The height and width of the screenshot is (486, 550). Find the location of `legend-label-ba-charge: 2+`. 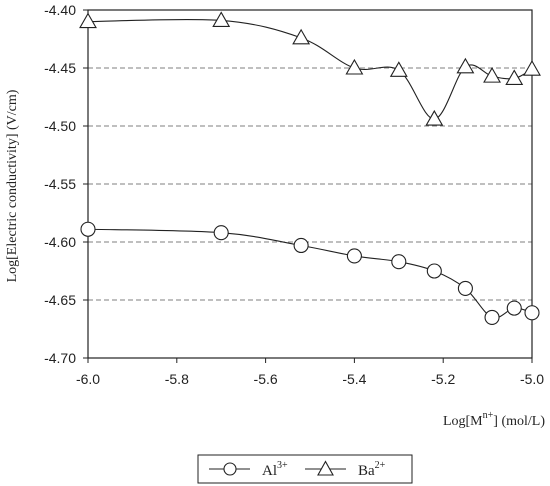

legend-label-ba-charge: 2+ is located at coordinates (380, 465).